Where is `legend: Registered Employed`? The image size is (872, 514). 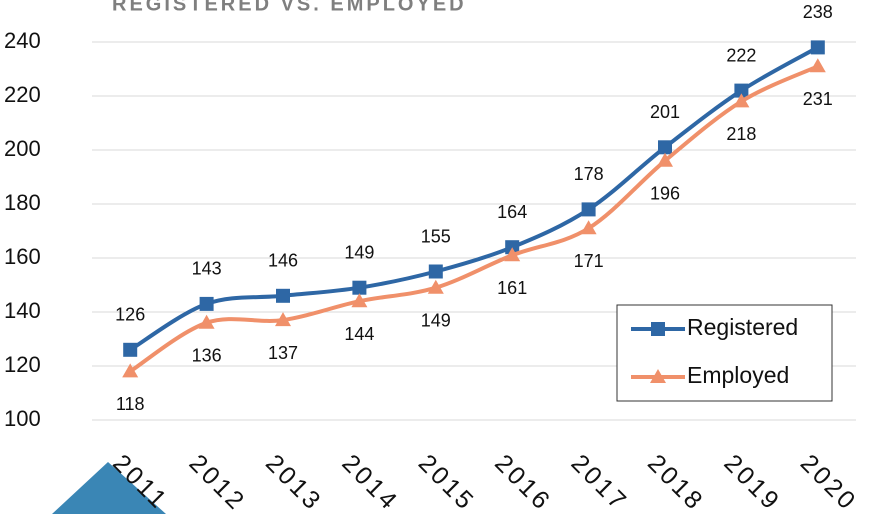
legend: Registered Employed is located at coordinates (724, 353).